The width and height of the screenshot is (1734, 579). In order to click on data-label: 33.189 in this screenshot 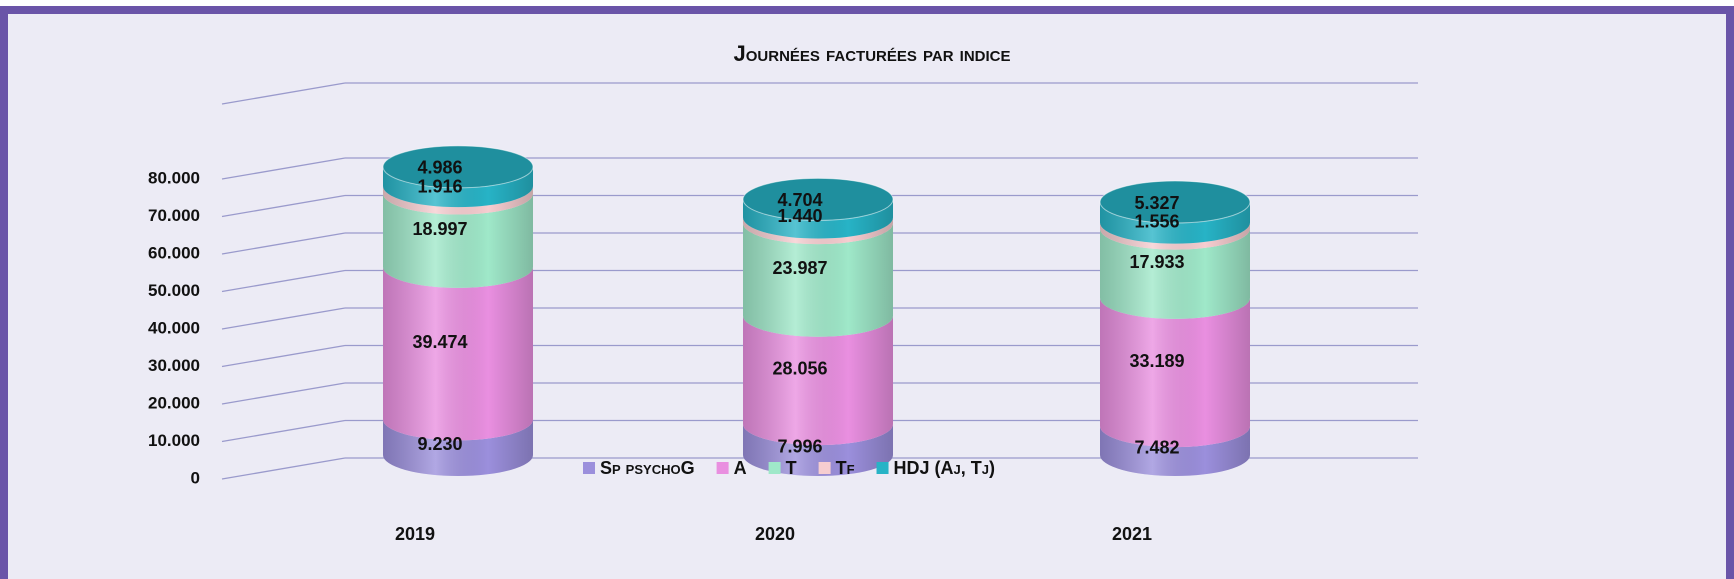, I will do `click(1156, 361)`.